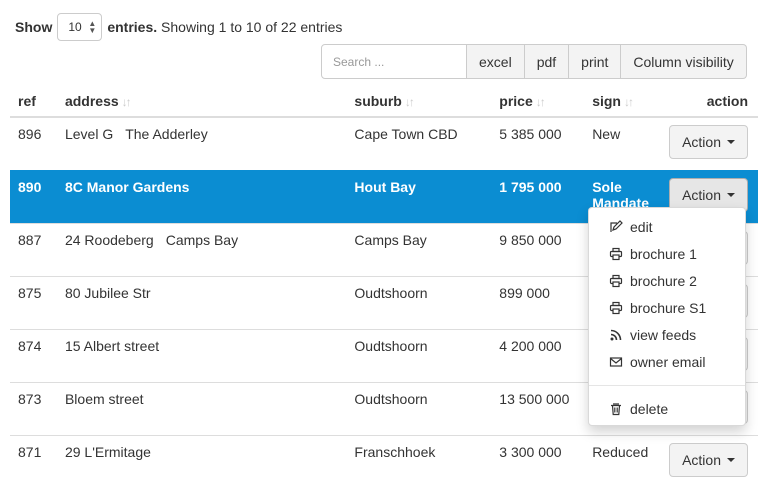 The height and width of the screenshot is (488, 763). What do you see at coordinates (132, 27) in the screenshot?
I see `entries-label: entries.` at bounding box center [132, 27].